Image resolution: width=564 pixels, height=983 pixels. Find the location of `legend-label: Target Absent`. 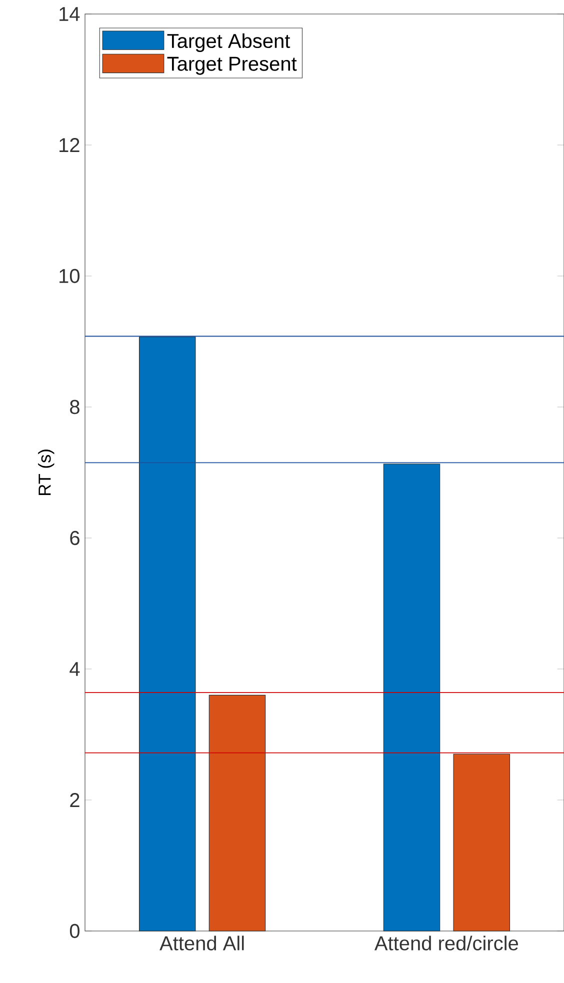

legend-label: Target Absent is located at coordinates (228, 42).